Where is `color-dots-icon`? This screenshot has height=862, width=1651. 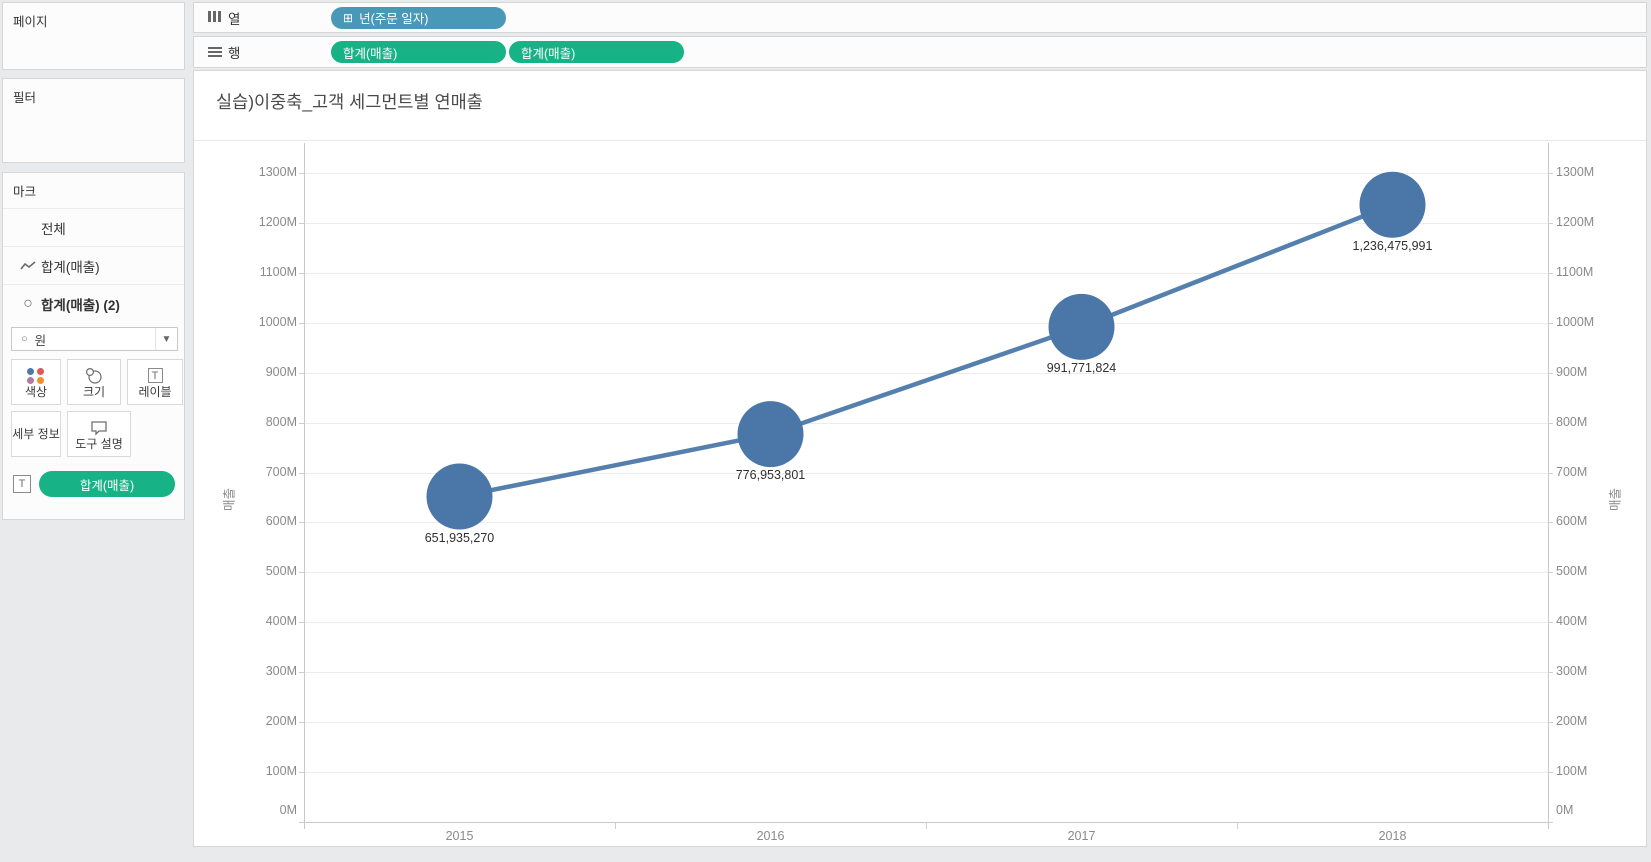 color-dots-icon is located at coordinates (36, 375).